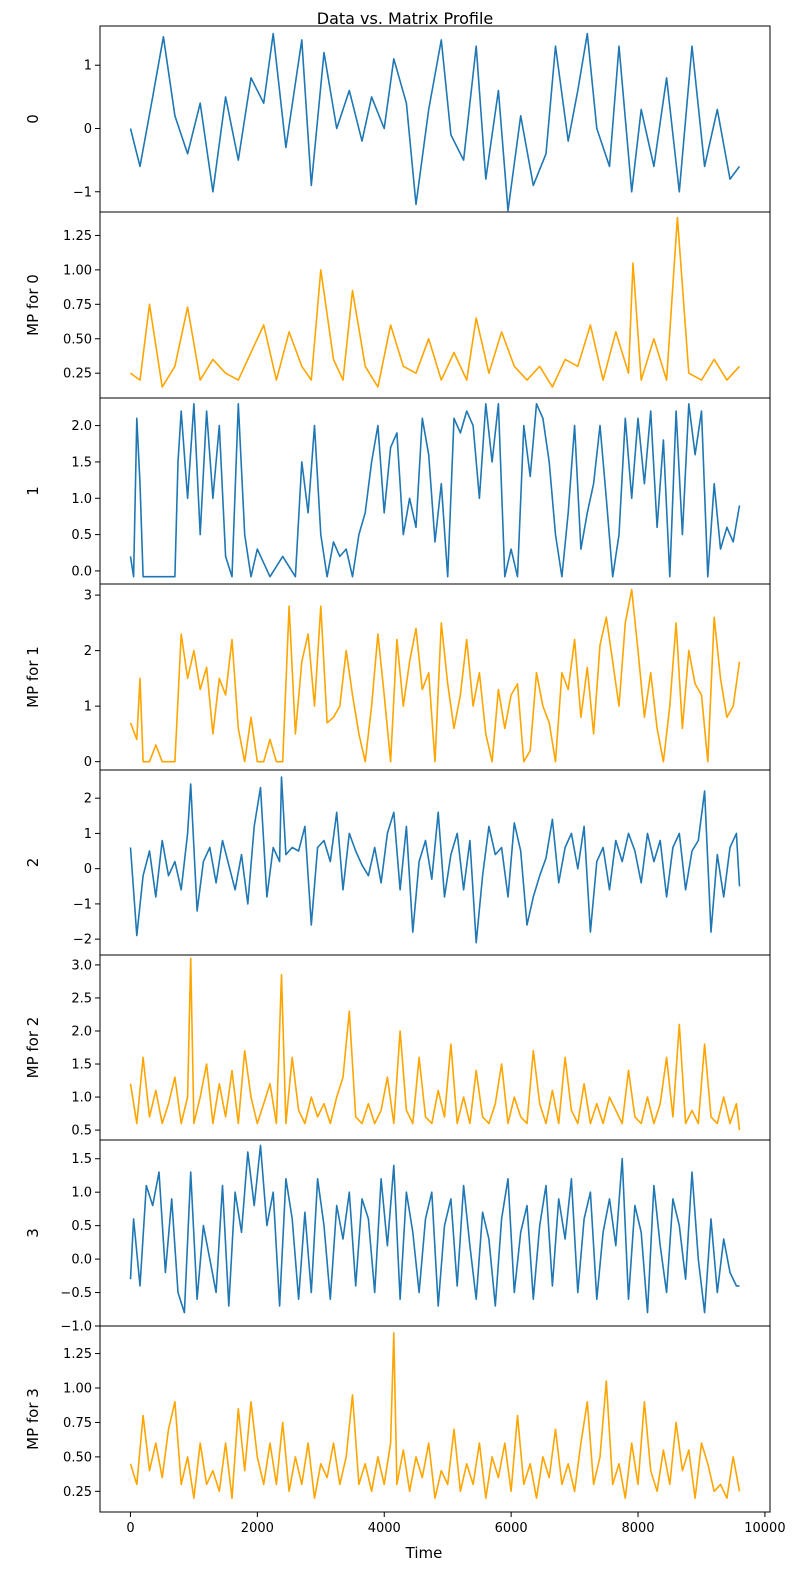 The image size is (801, 1573). What do you see at coordinates (130, 1528) in the screenshot?
I see `x-tick-label: 0` at bounding box center [130, 1528].